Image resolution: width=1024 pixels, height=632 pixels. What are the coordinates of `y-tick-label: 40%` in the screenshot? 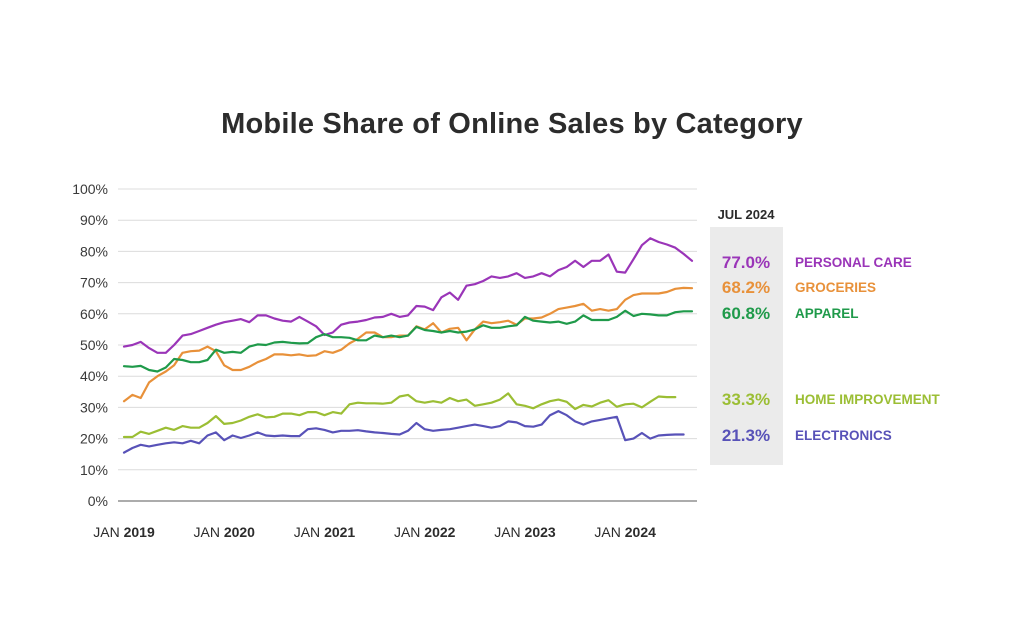 It's located at (94, 376).